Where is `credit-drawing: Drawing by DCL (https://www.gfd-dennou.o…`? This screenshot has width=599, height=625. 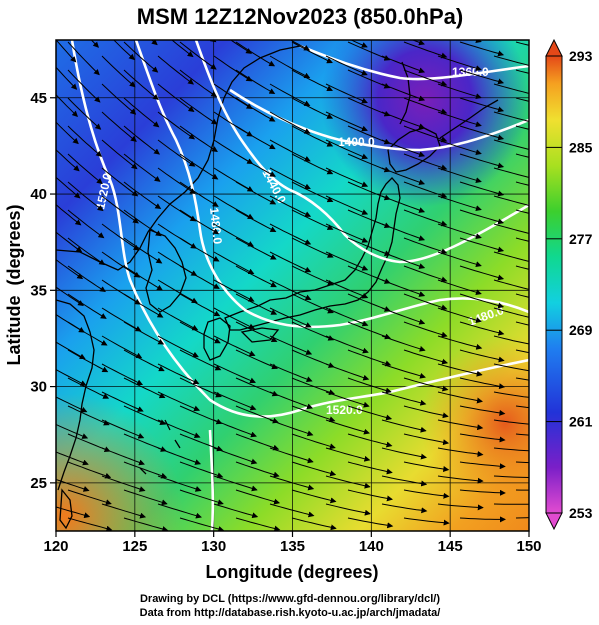
credit-drawing: Drawing by DCL (https://www.gfd-dennou.o… is located at coordinates (290, 599).